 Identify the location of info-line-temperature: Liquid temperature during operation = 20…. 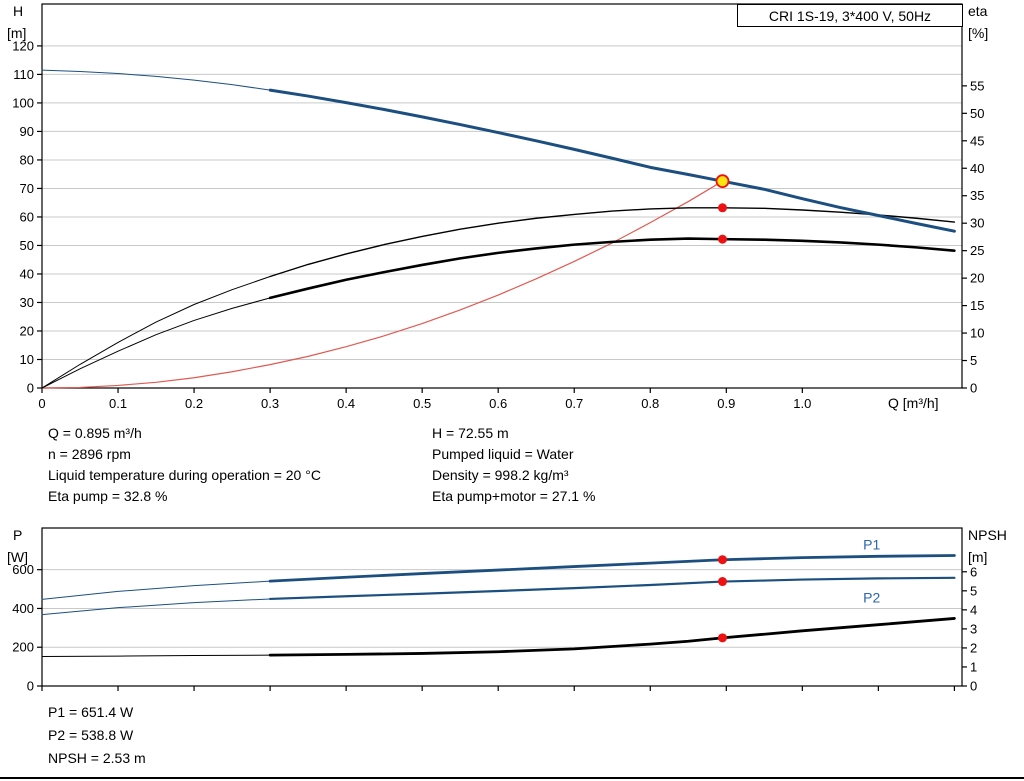
(184, 475).